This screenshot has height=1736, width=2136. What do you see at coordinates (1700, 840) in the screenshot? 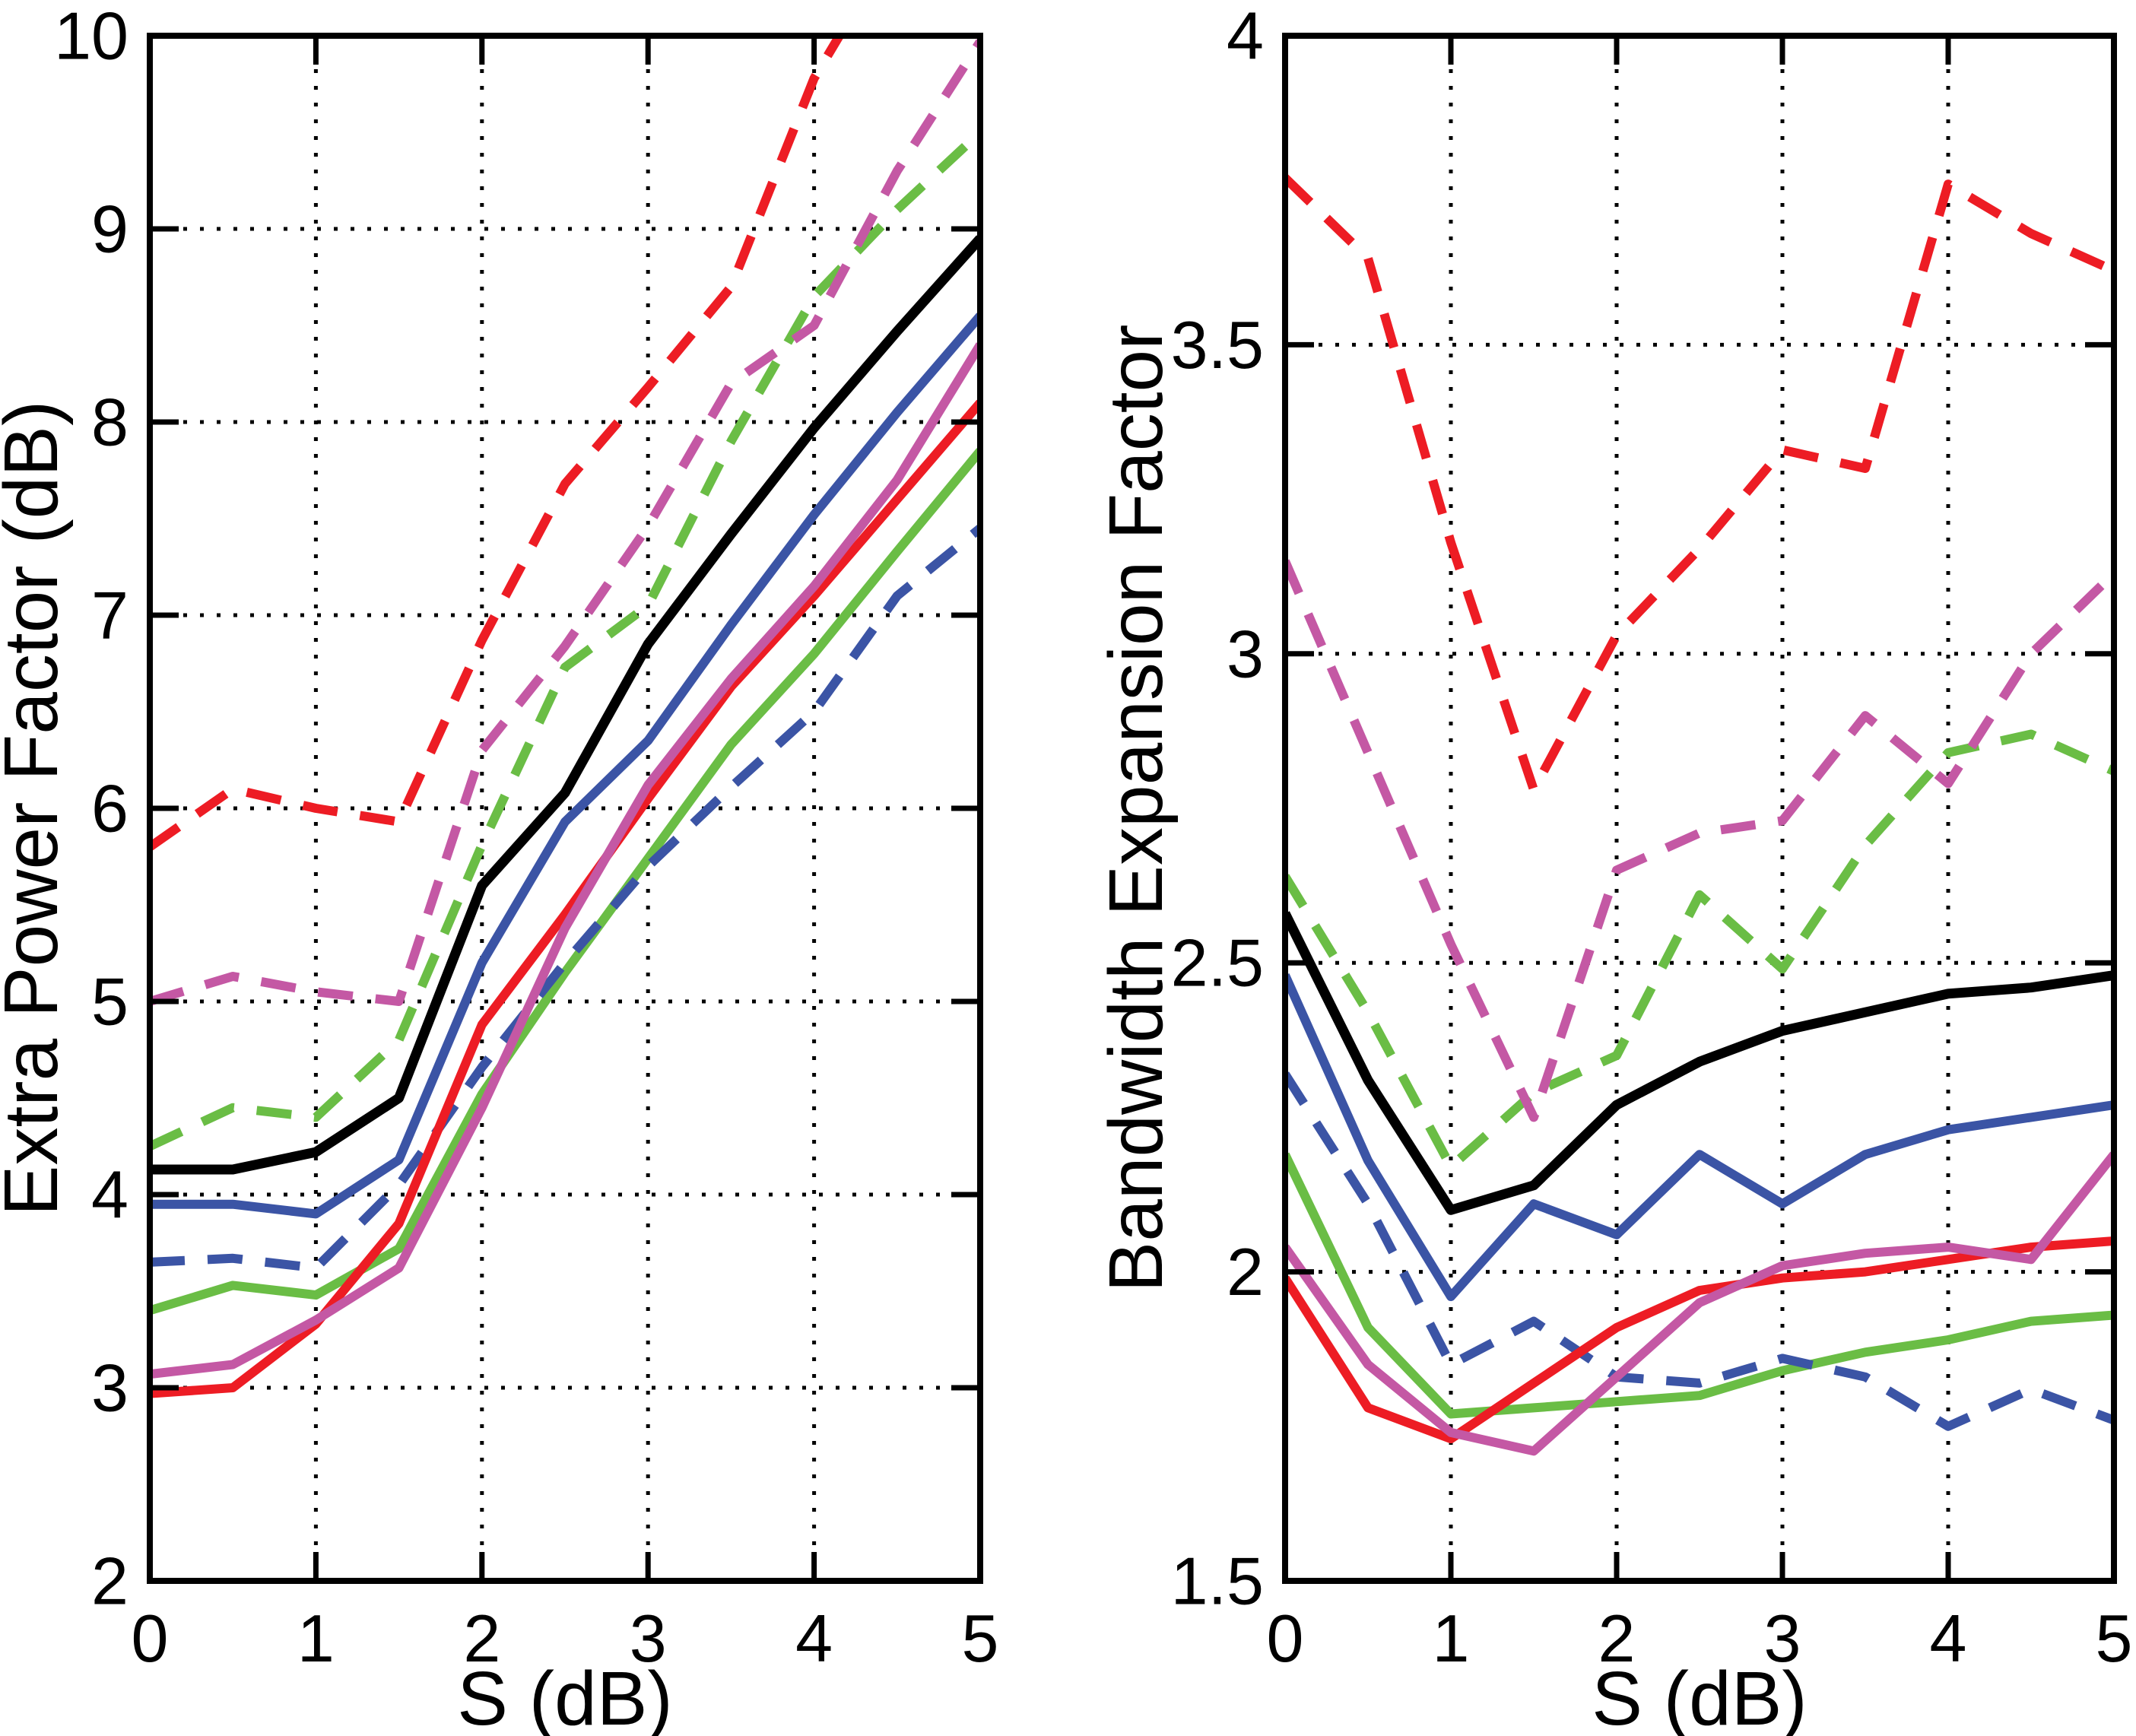
I see `right-series-magenta-dashed-line` at bounding box center [1700, 840].